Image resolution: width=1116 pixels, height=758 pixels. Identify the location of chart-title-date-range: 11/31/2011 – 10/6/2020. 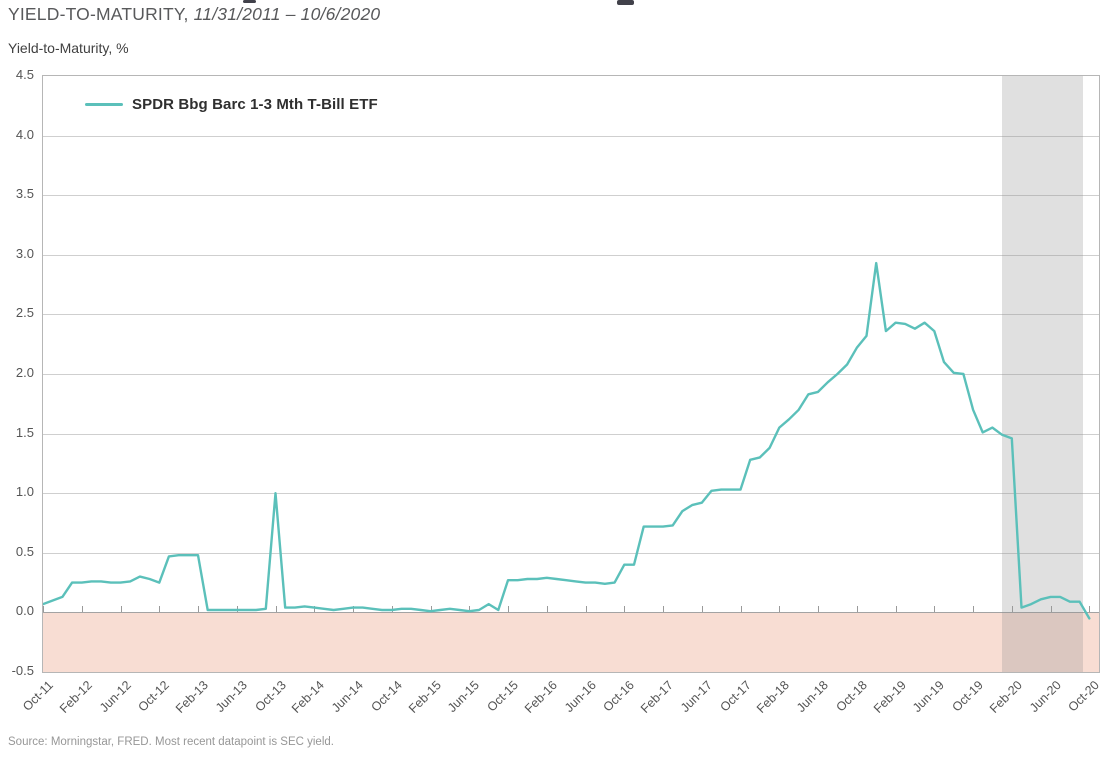
(287, 14).